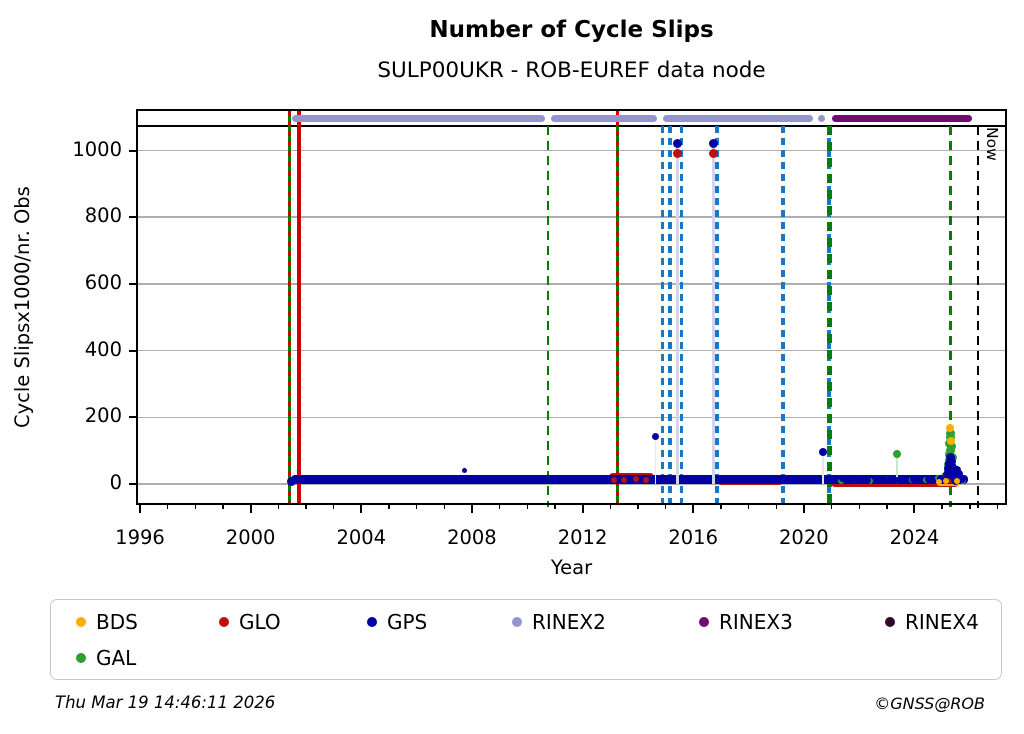  Describe the element at coordinates (103, 282) in the screenshot. I see `y-tick-label: 600` at that location.